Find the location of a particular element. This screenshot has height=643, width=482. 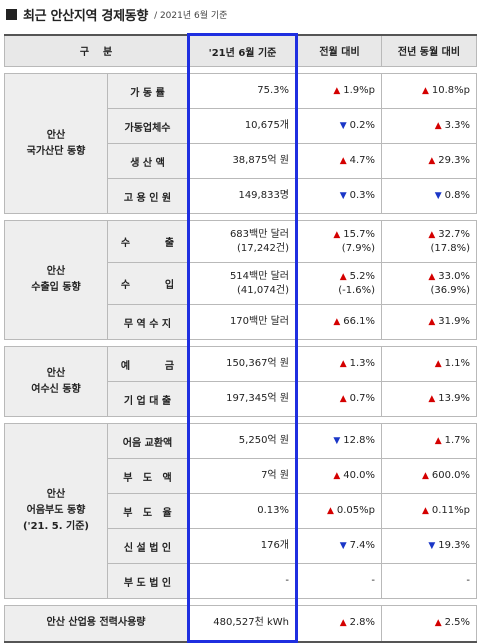

mom-change-line: ▲ 40.0% is located at coordinates (339, 476).